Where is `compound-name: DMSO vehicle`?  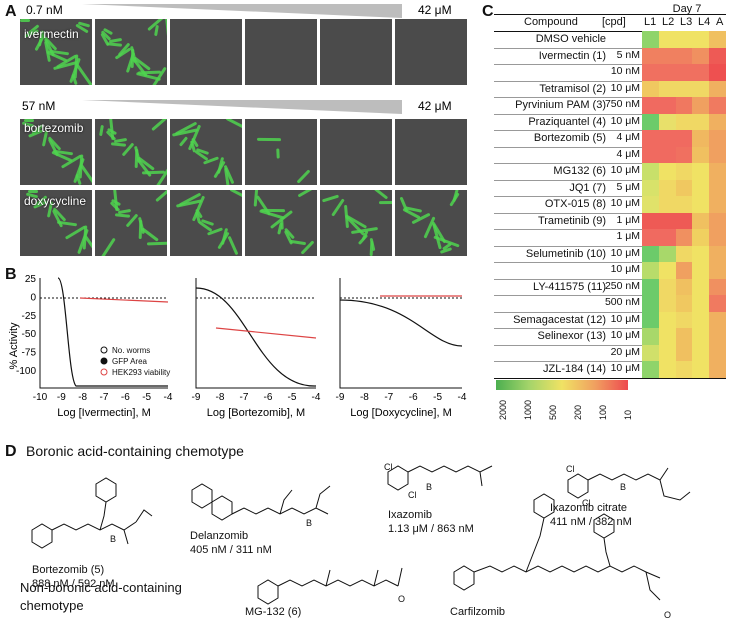 compound-name: DMSO vehicle is located at coordinates (570, 39).